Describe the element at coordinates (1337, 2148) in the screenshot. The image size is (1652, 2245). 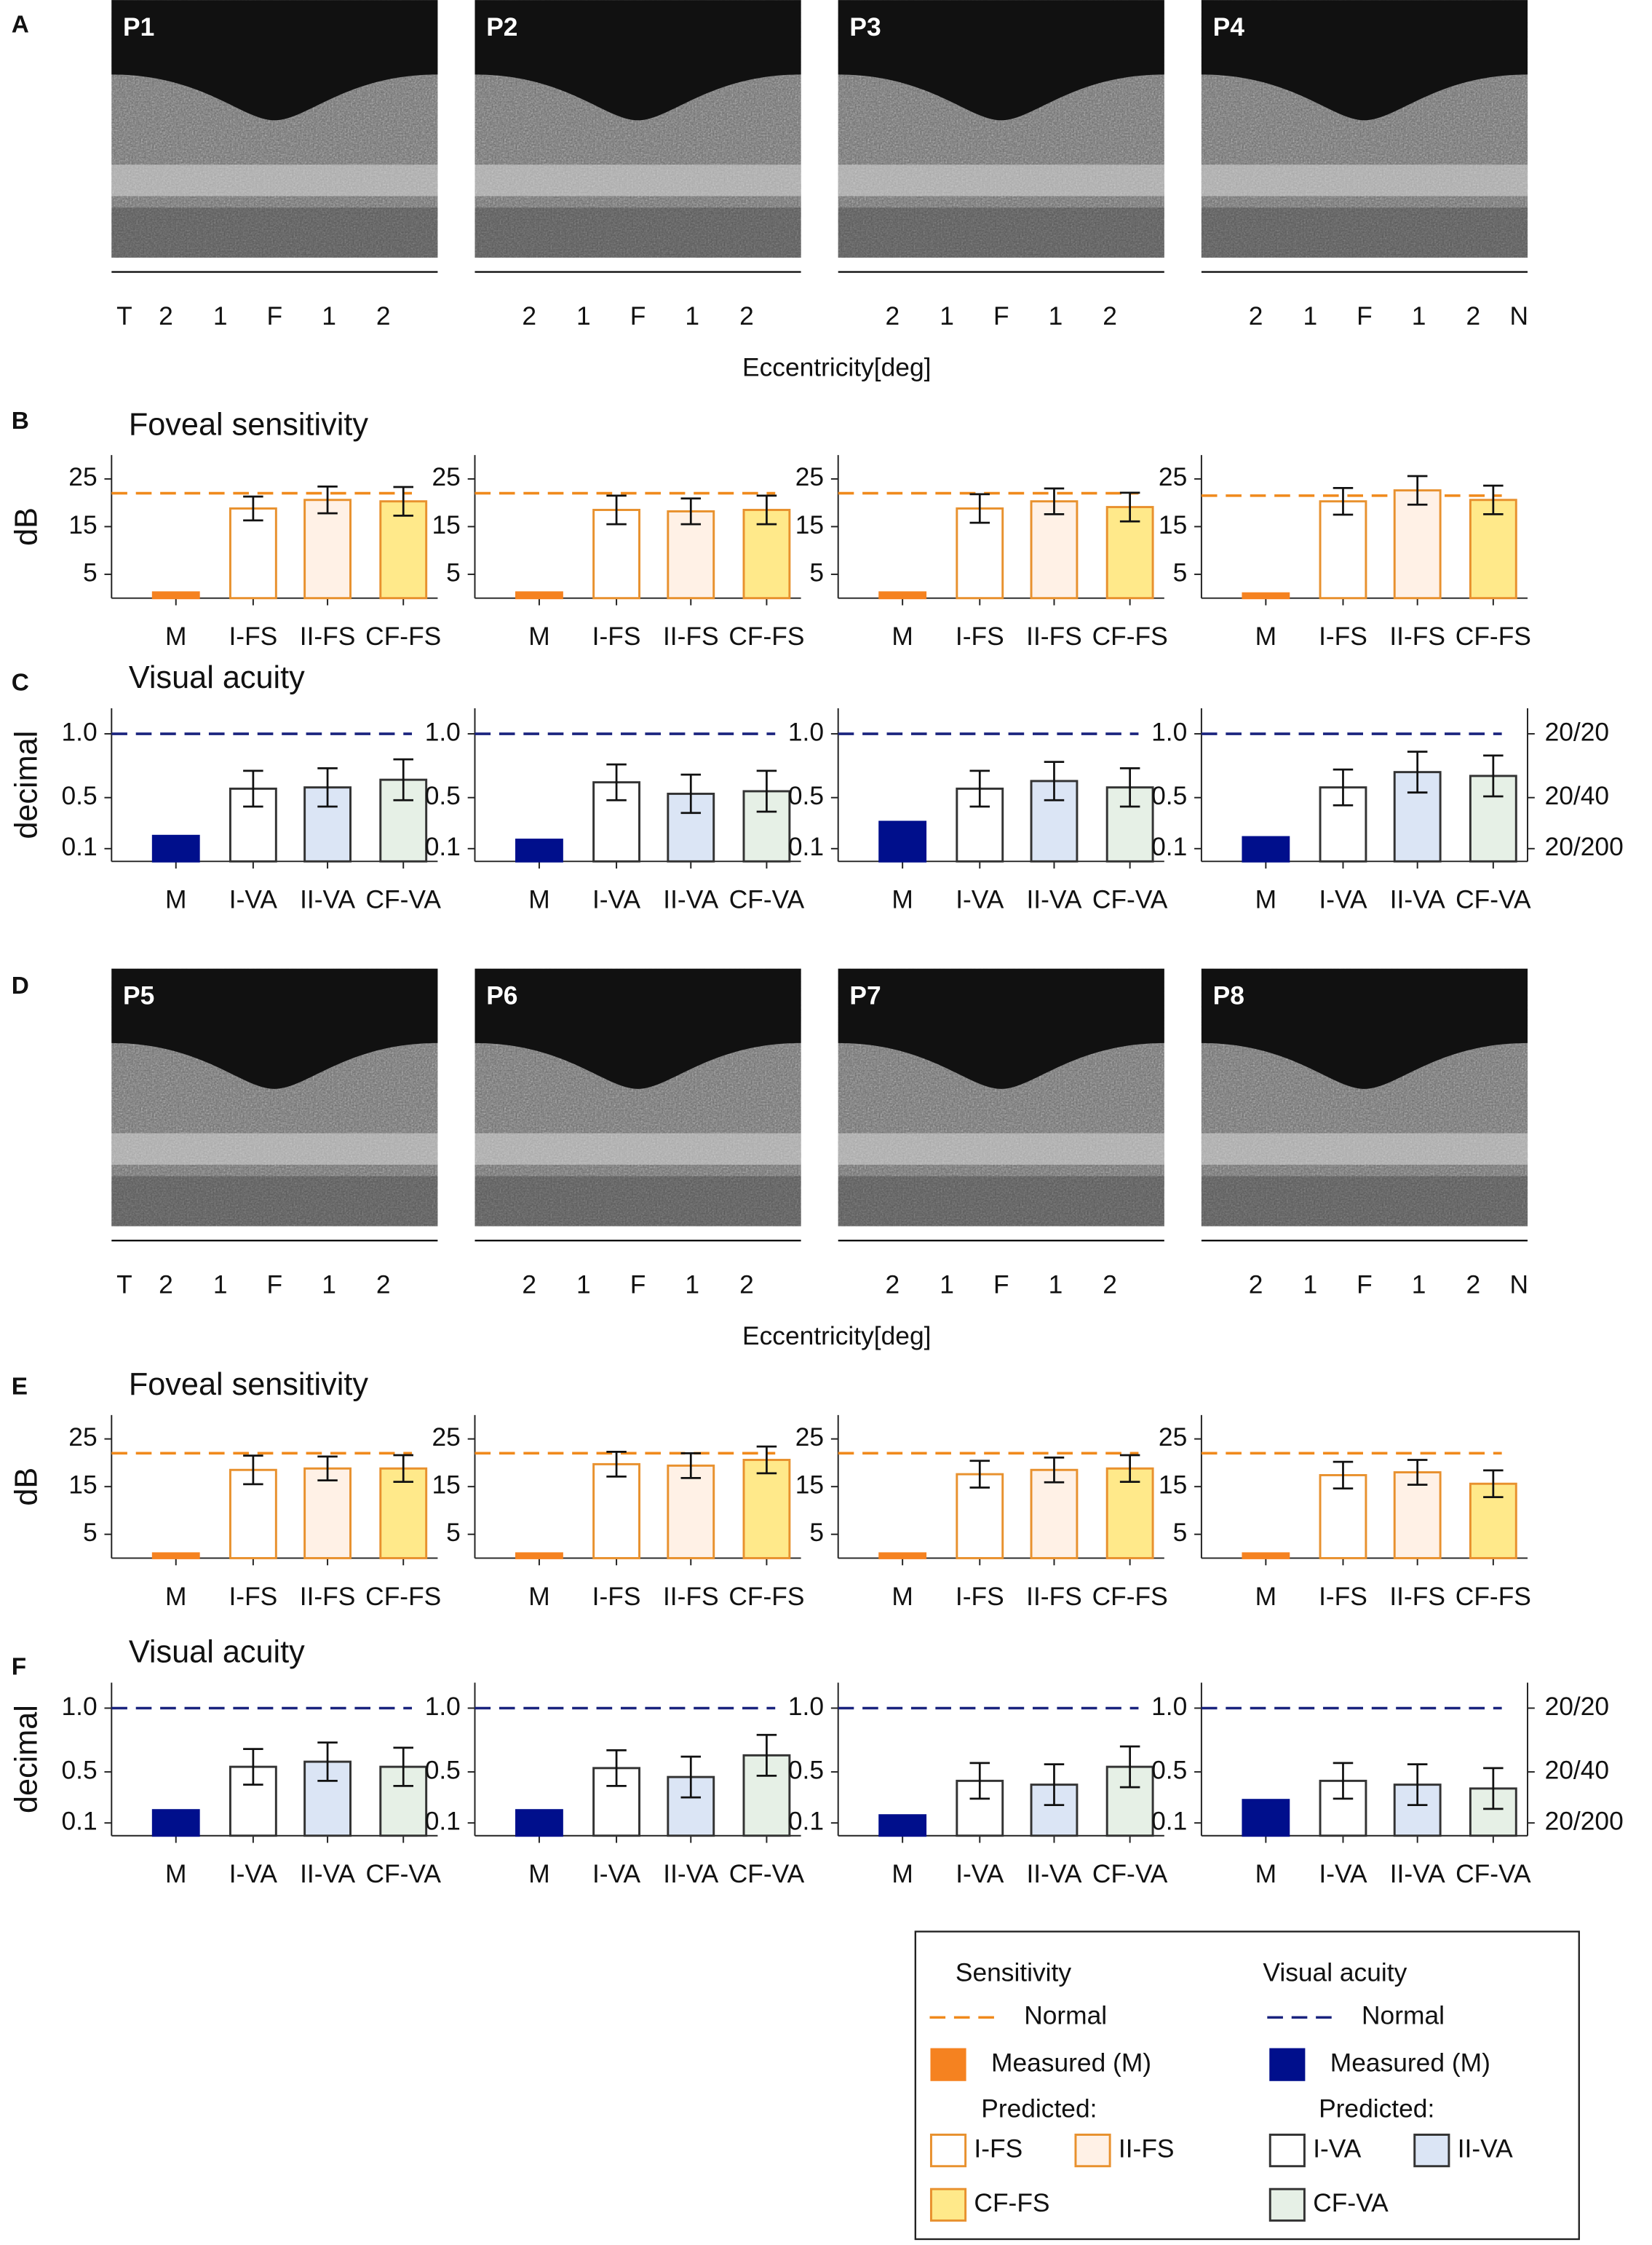
I see `legend-label: I-VA` at that location.